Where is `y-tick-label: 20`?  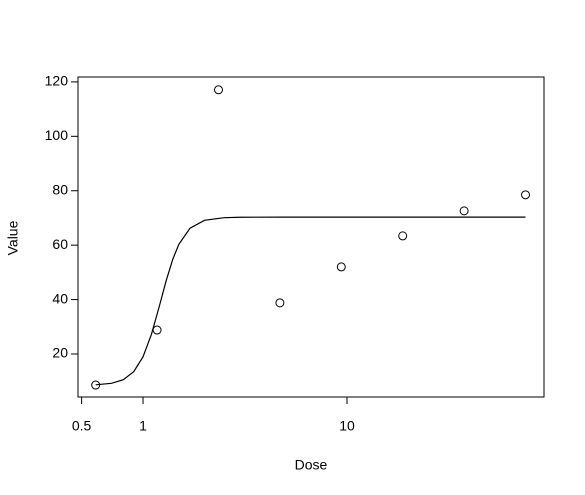 y-tick-label: 20 is located at coordinates (60, 353).